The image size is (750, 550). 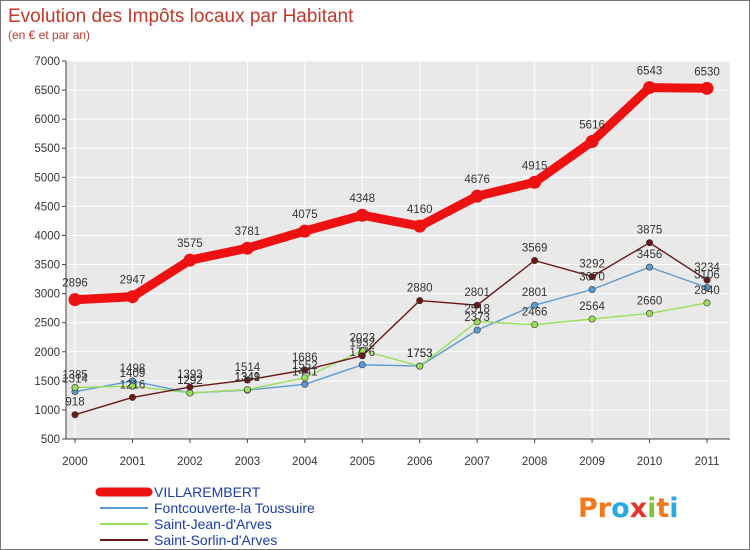 I want to click on legend-label: Saint-Jean-d'Arves, so click(x=213, y=524).